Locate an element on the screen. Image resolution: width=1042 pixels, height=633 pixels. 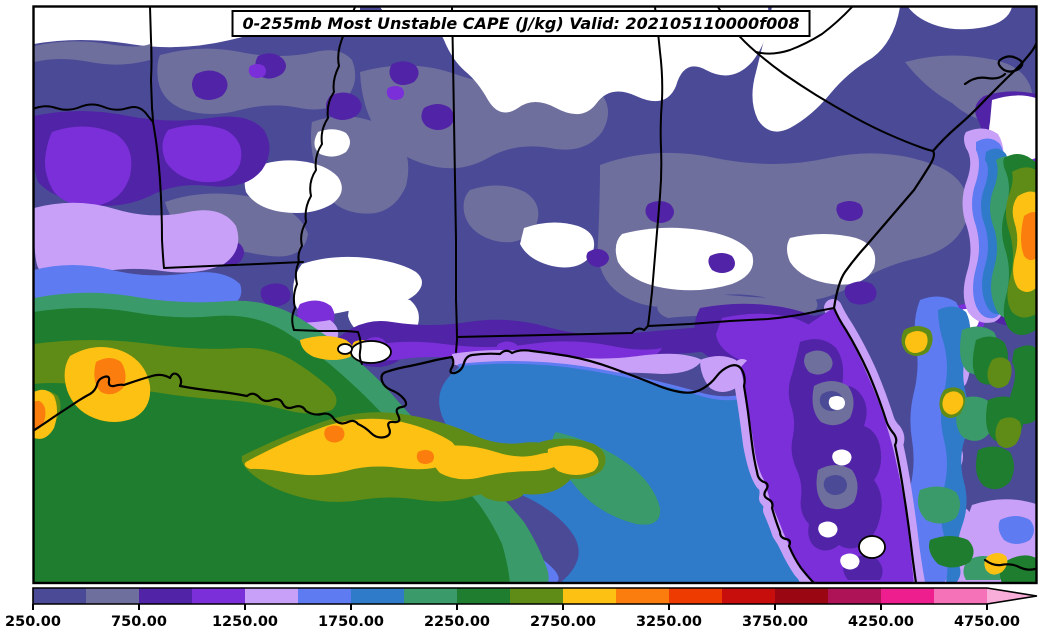
colorbar-tick-label: 3250.00 is located at coordinates (669, 622).